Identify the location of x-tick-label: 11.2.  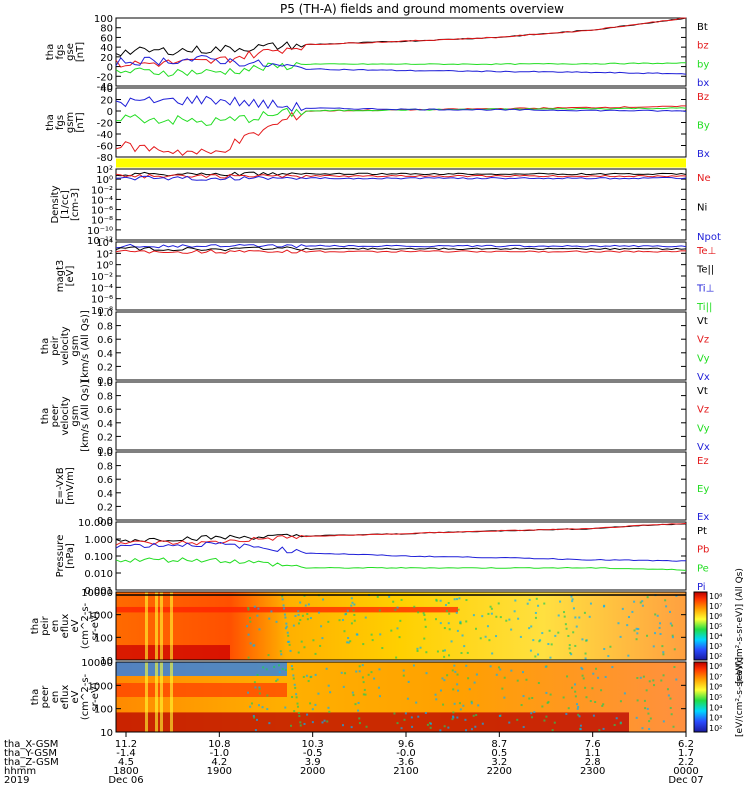
(126, 744).